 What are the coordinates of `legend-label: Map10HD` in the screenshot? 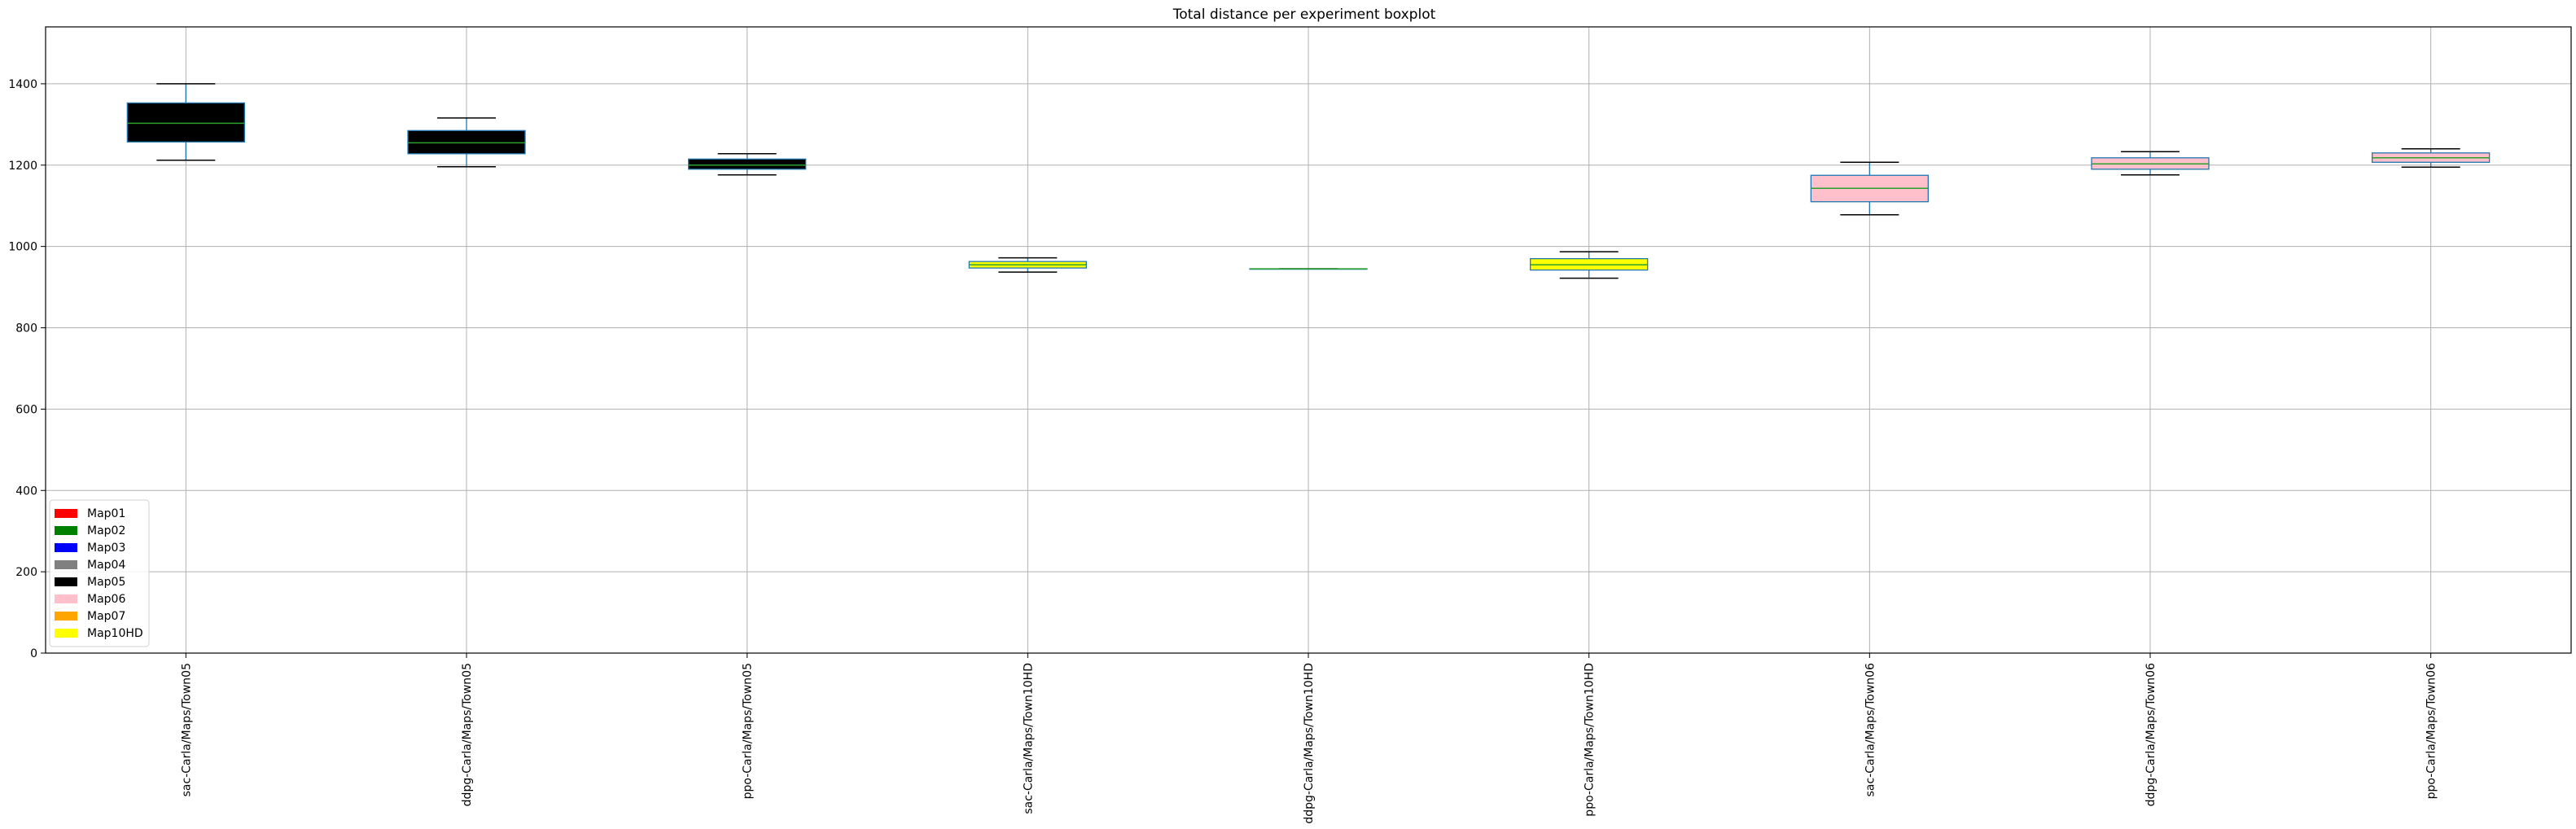 It's located at (115, 634).